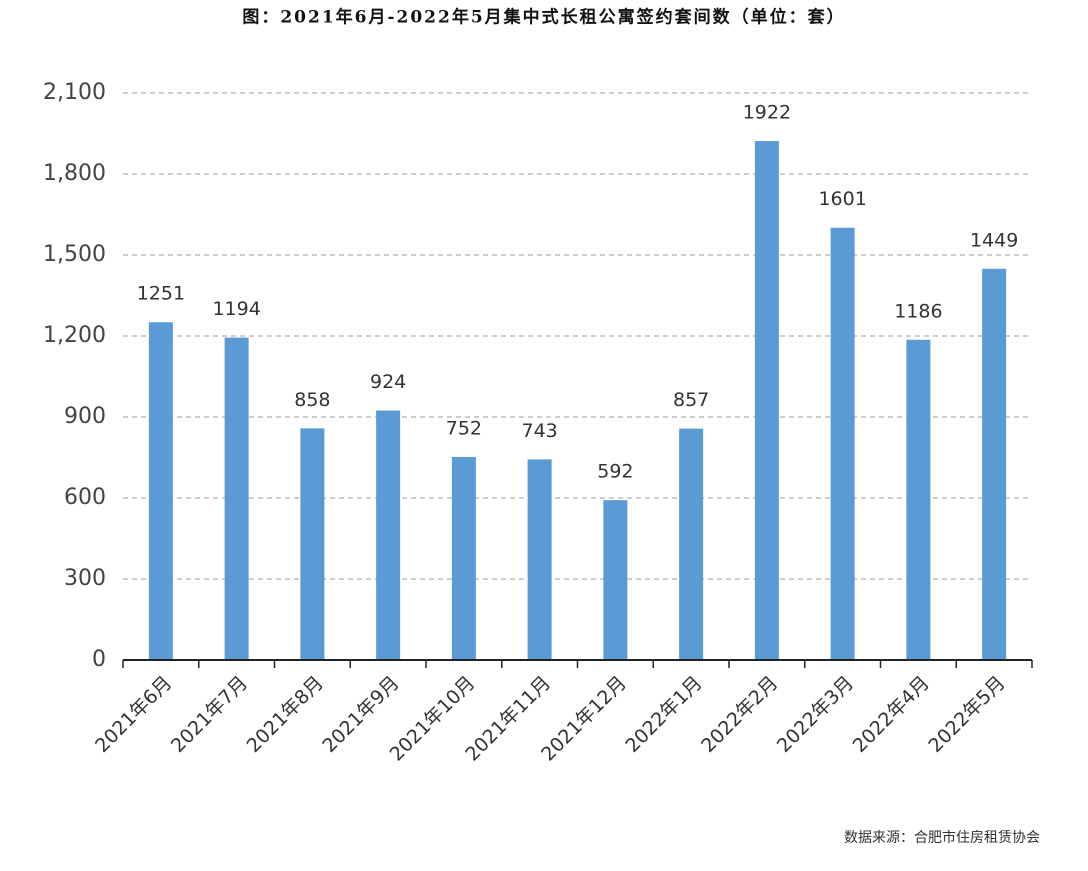 The image size is (1088, 871). What do you see at coordinates (161, 294) in the screenshot?
I see `value-label: 1251` at bounding box center [161, 294].